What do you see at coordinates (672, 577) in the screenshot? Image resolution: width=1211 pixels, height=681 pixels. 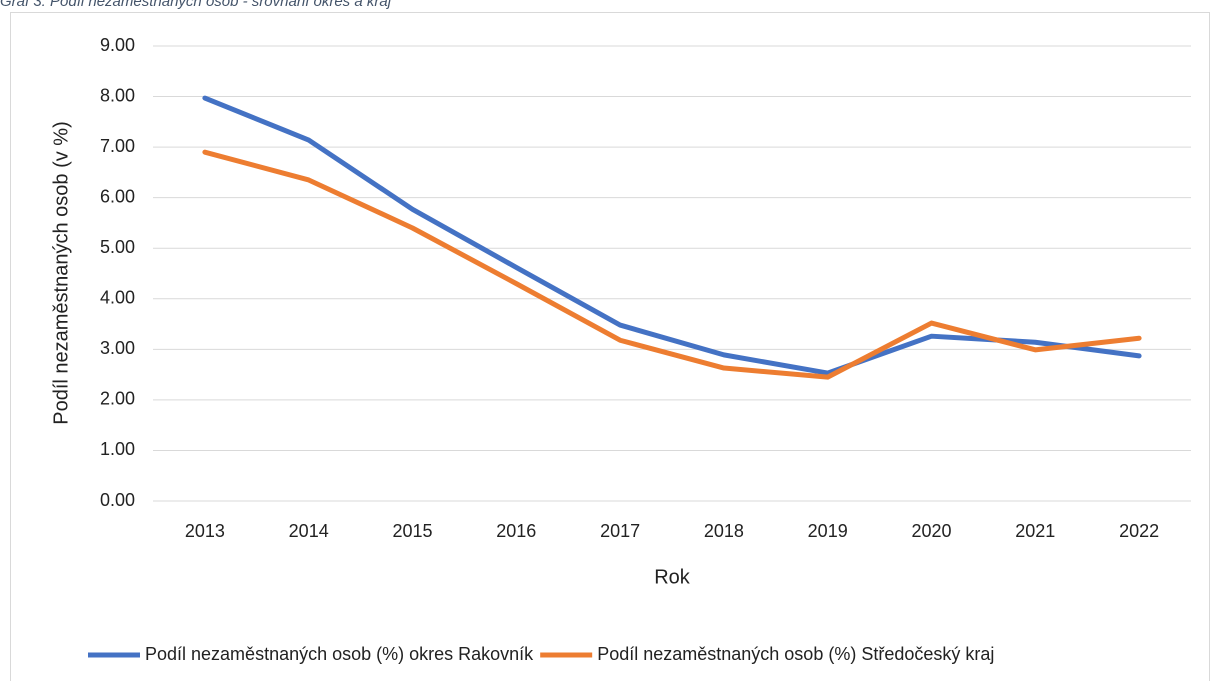 I see `x-axis-title: Rok` at bounding box center [672, 577].